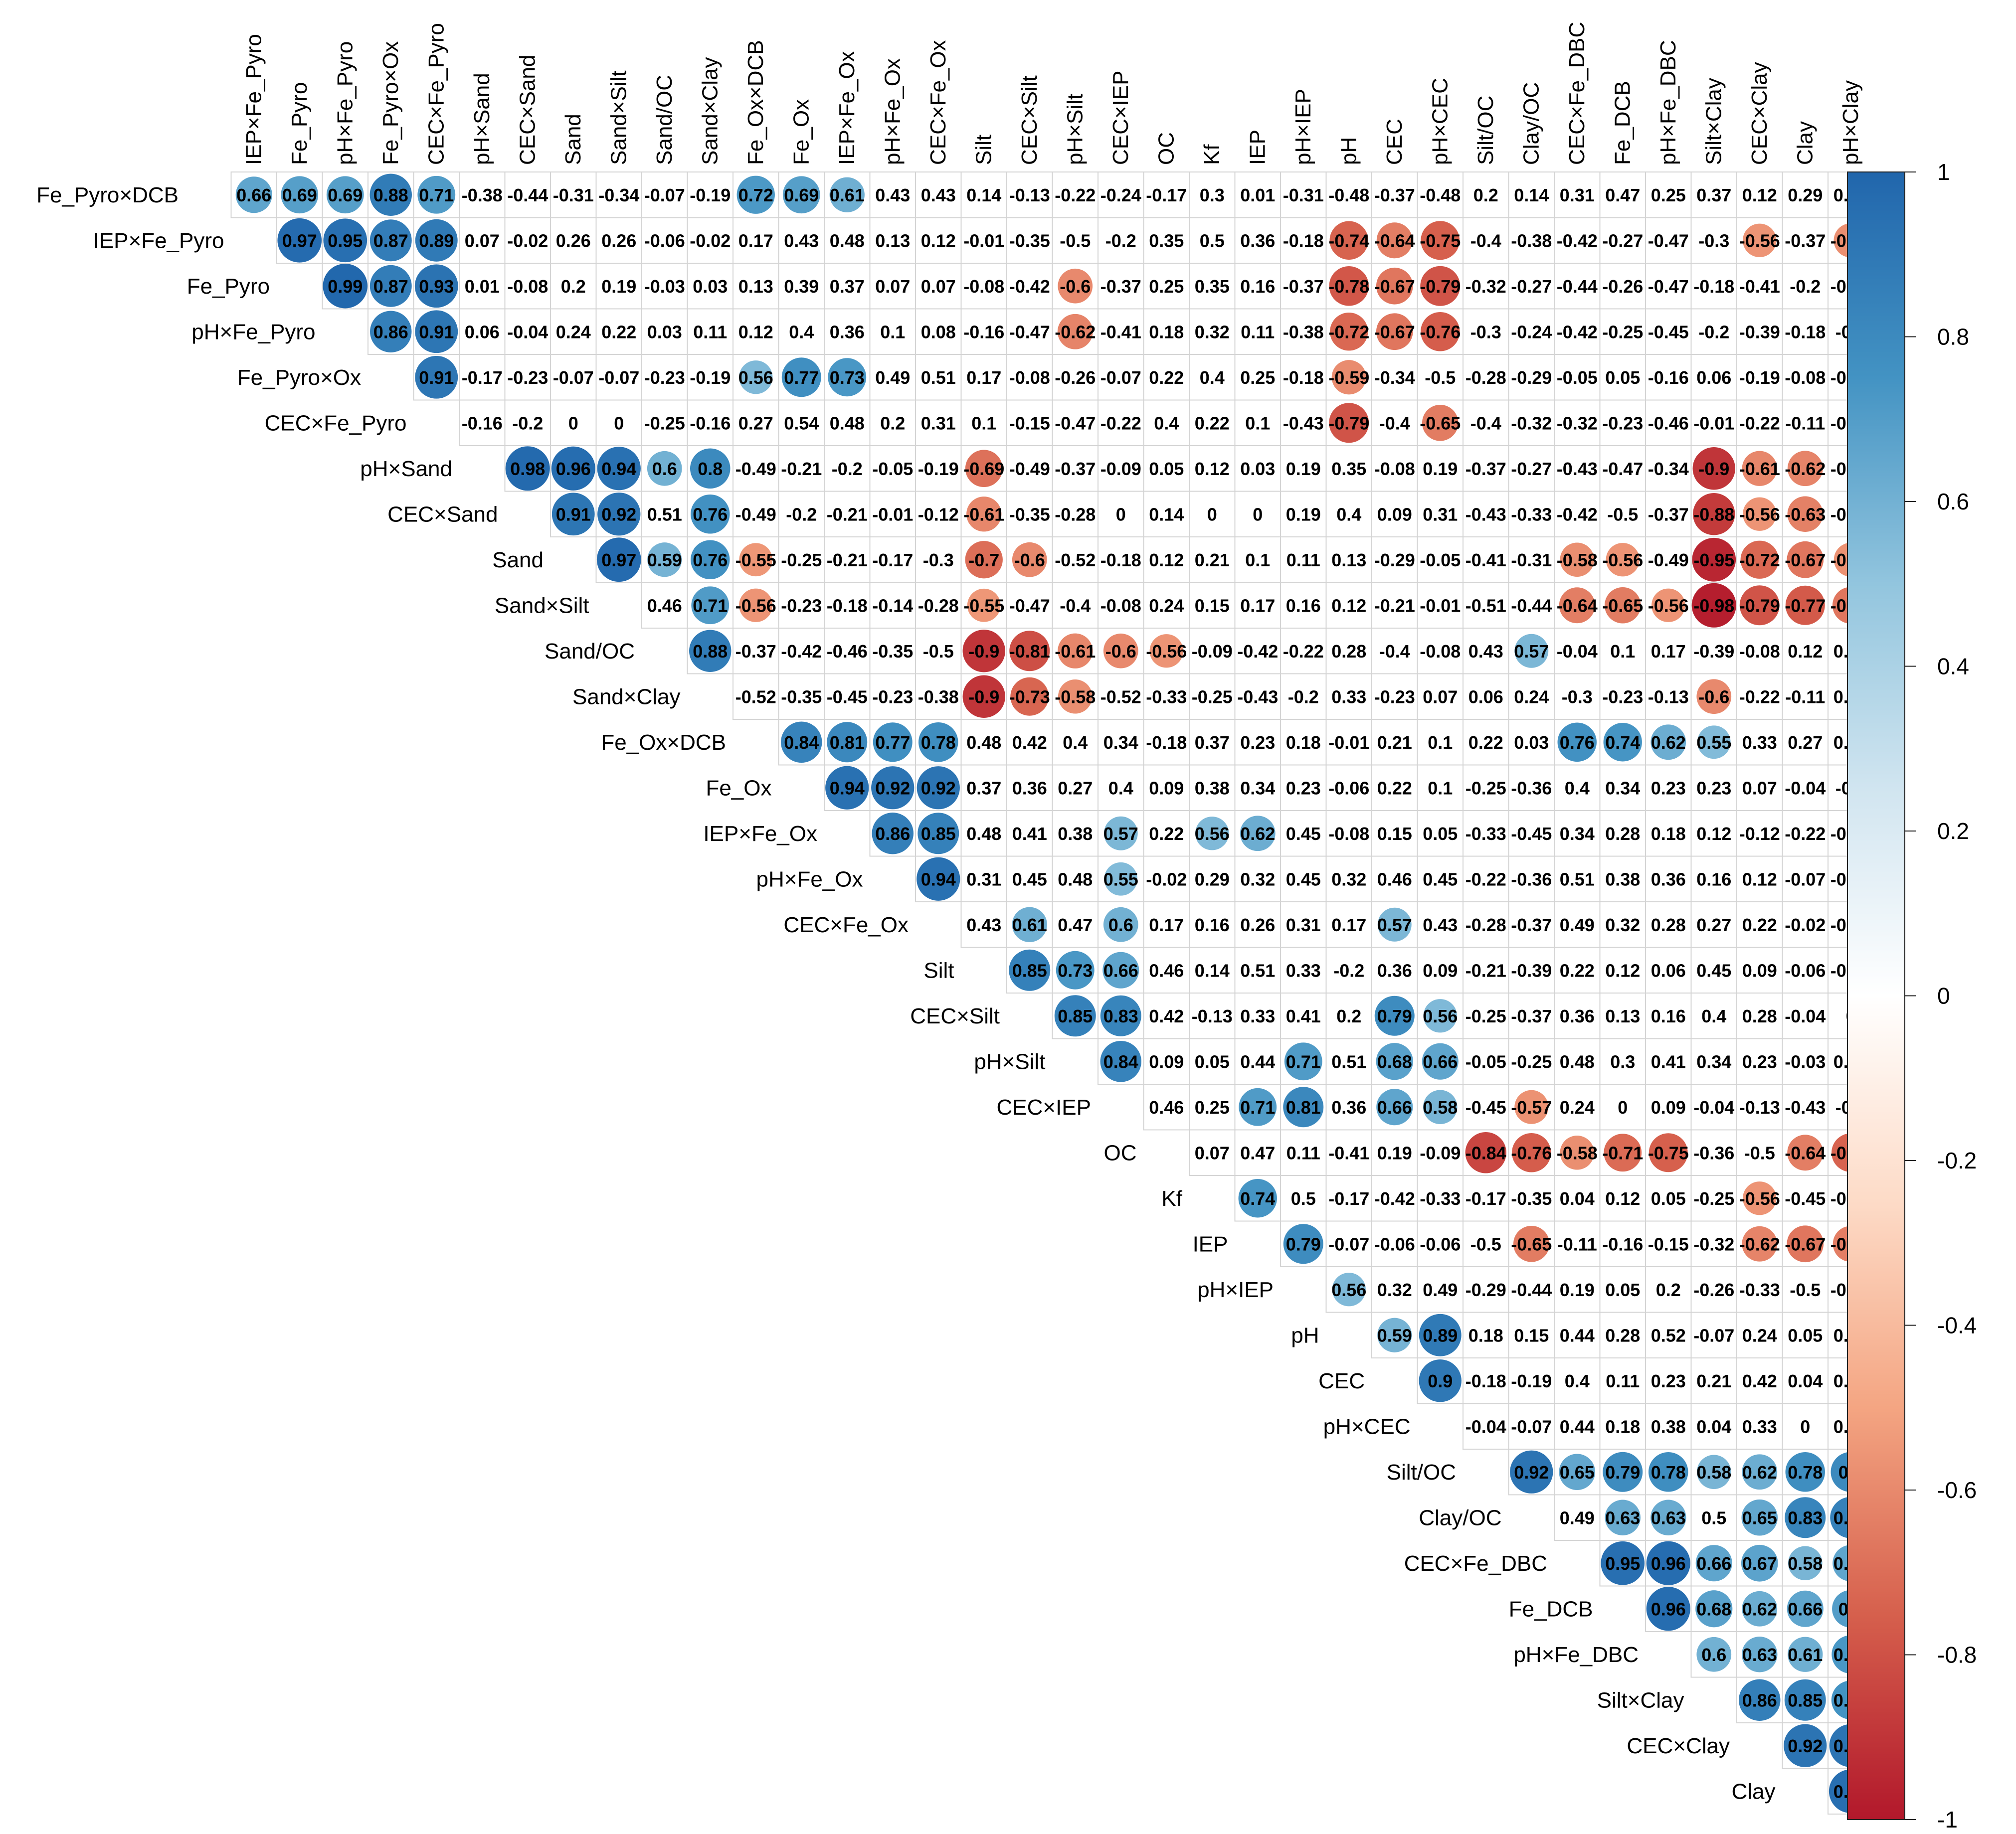 This screenshot has width=2016, height=1834. Describe the element at coordinates (1806, 742) in the screenshot. I see `correlation-value: 0.27` at that location.